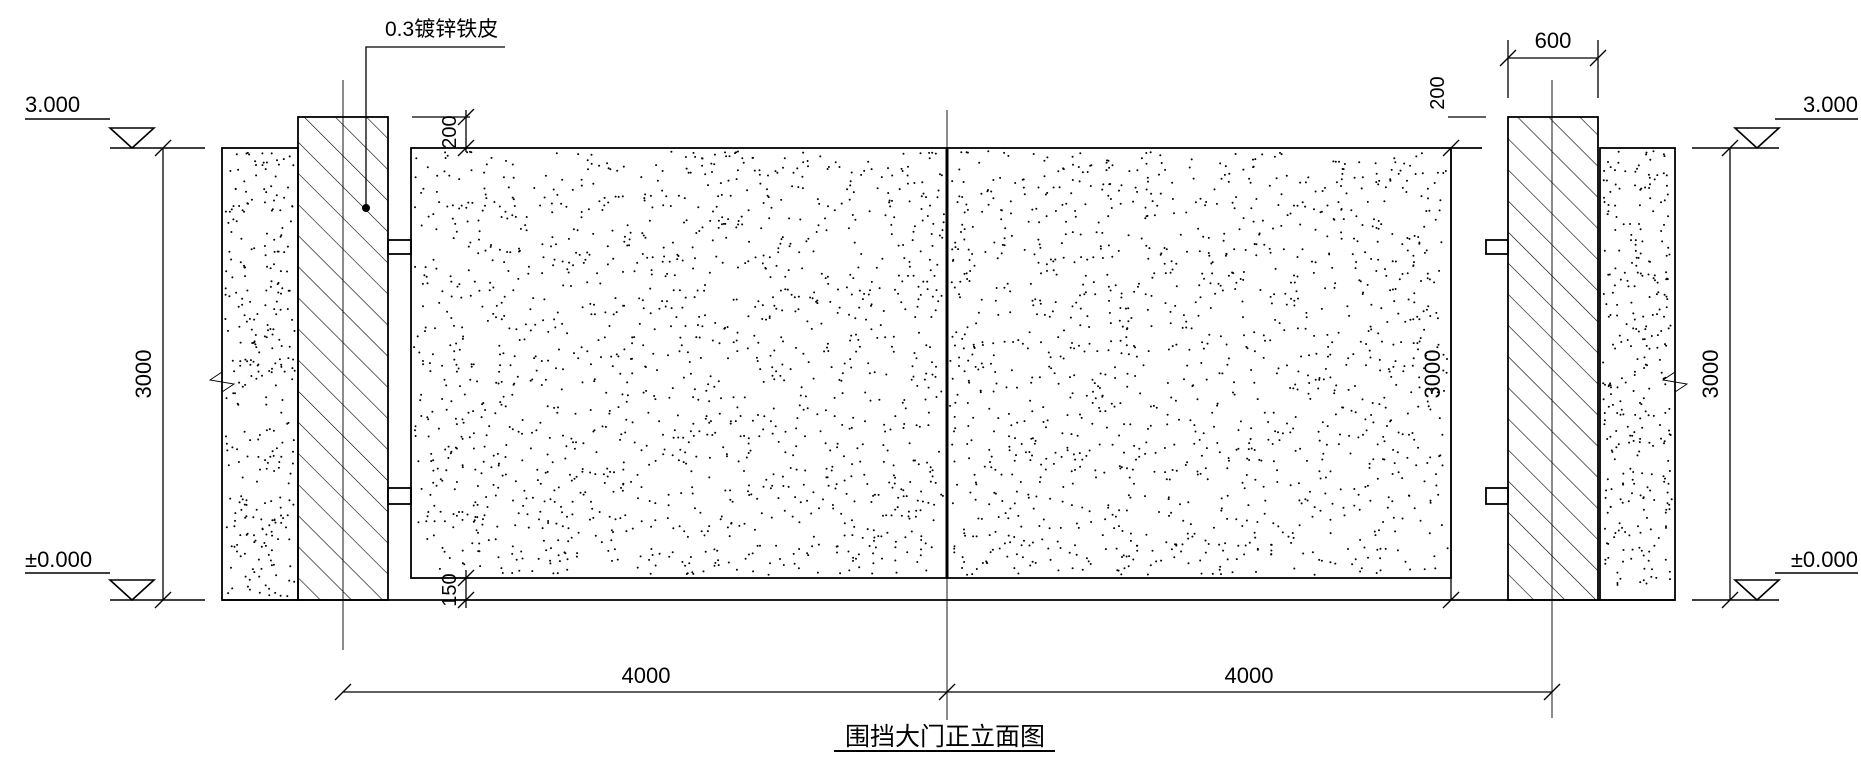 This screenshot has width=1861, height=760. Describe the element at coordinates (435, 127) in the screenshot. I see `note-leader` at that location.